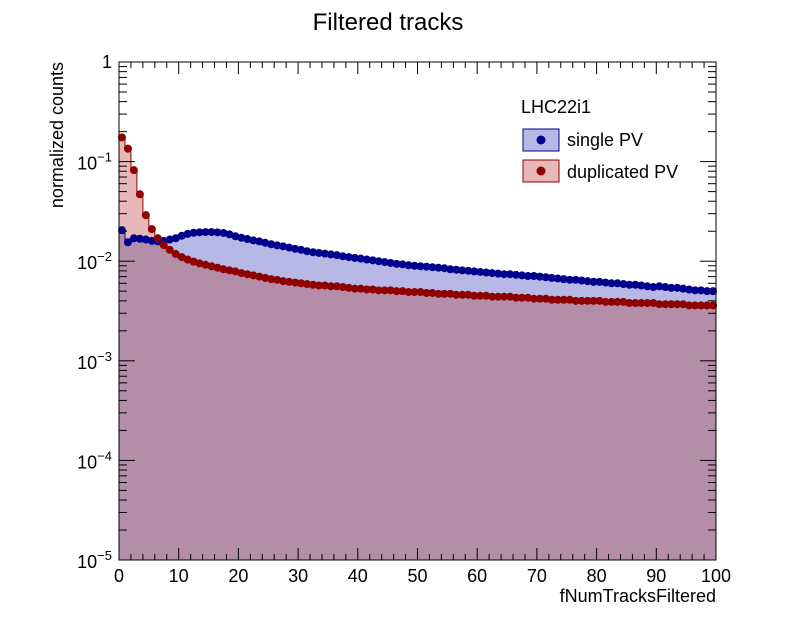 This screenshot has width=796, height=627. Describe the element at coordinates (94, 560) in the screenshot. I see `y-tick-label: 10⁻⁵` at that location.